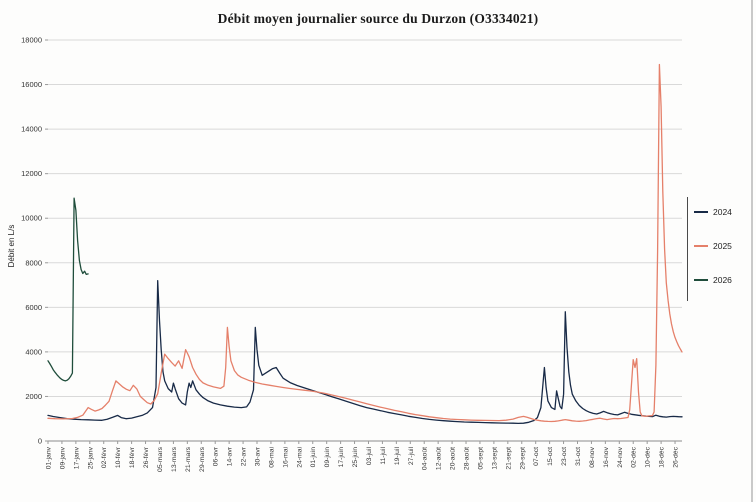 The image size is (756, 502). Describe the element at coordinates (494, 458) in the screenshot. I see `x-tick-label: 13-sept` at that location.